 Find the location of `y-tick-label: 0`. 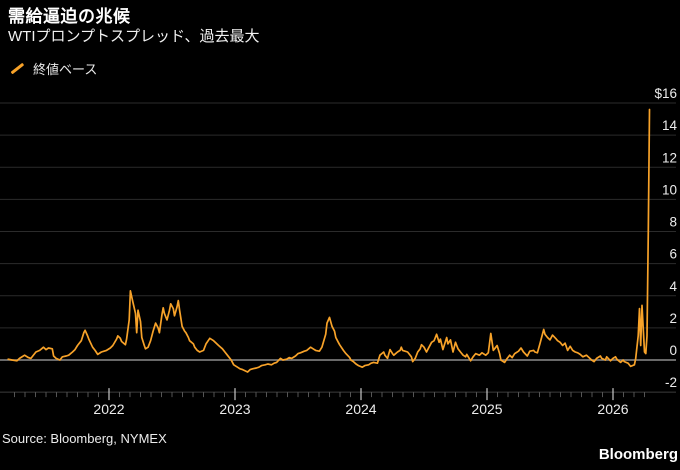

y-tick-label: 0 is located at coordinates (673, 350).